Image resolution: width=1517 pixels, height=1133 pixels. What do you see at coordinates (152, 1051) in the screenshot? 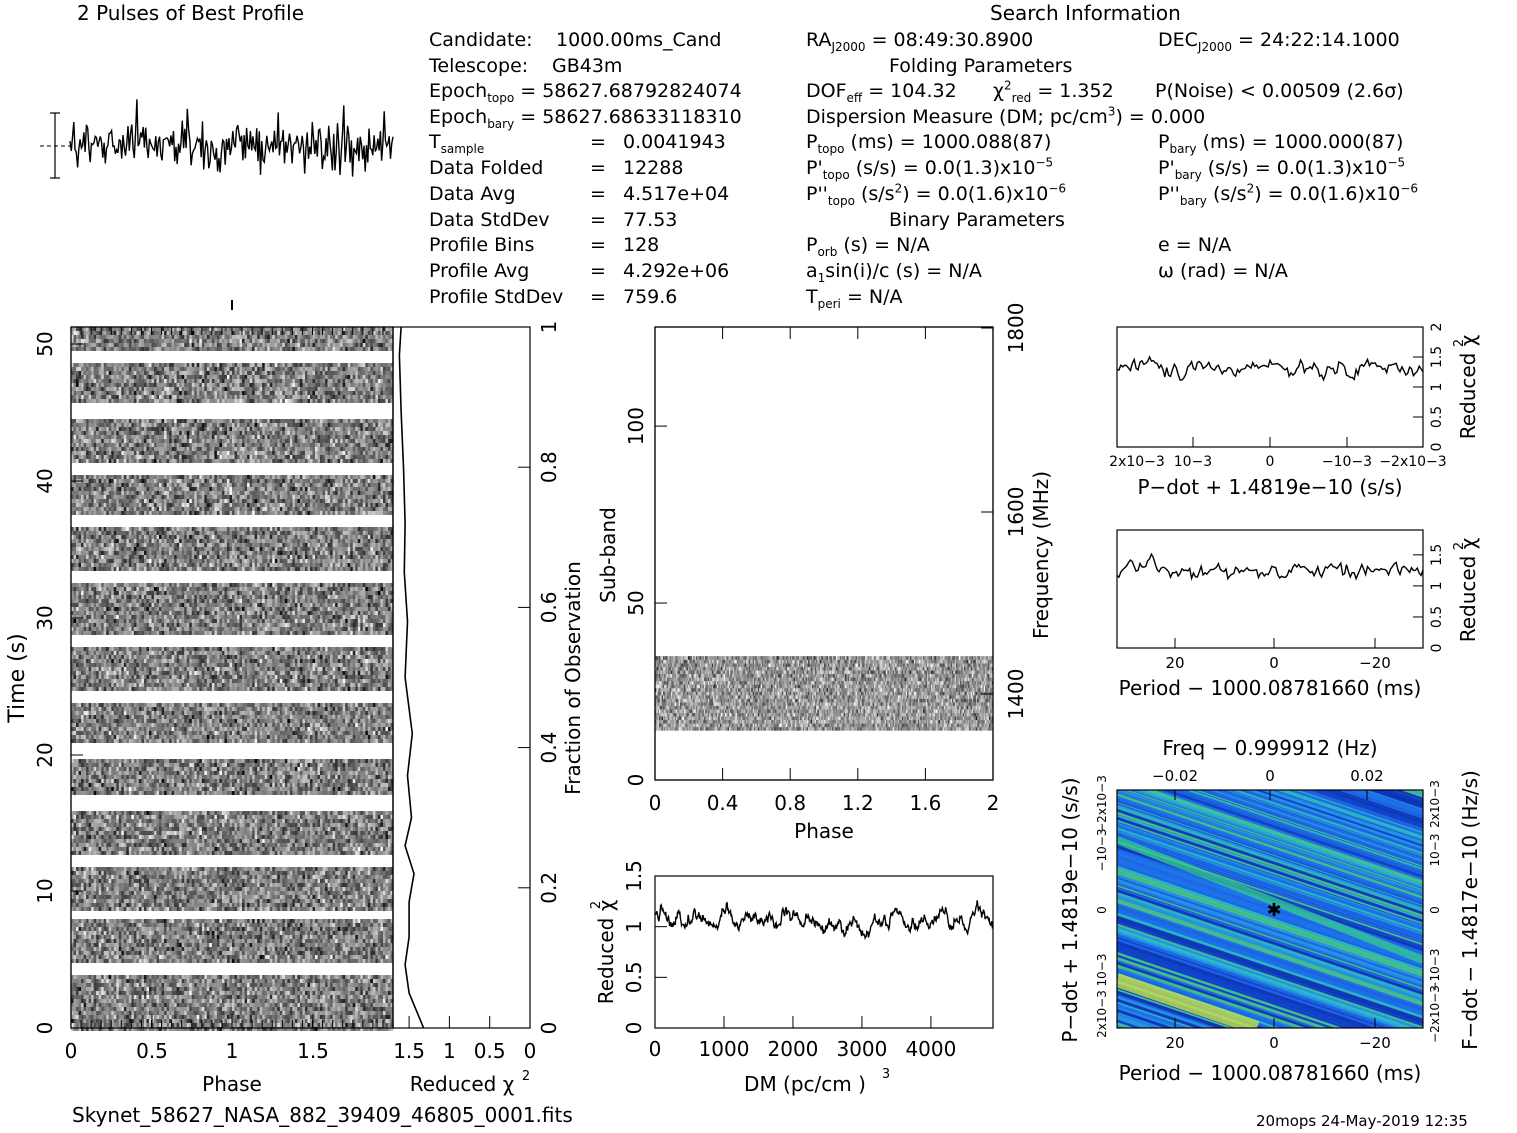
I see `x-tick-label: 0.5` at bounding box center [152, 1051].